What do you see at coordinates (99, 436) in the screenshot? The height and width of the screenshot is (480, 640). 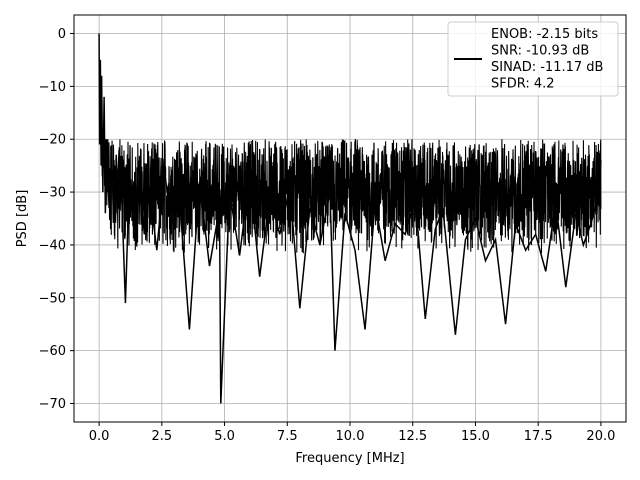 I see `x-tick-label: 0.0` at bounding box center [99, 436].